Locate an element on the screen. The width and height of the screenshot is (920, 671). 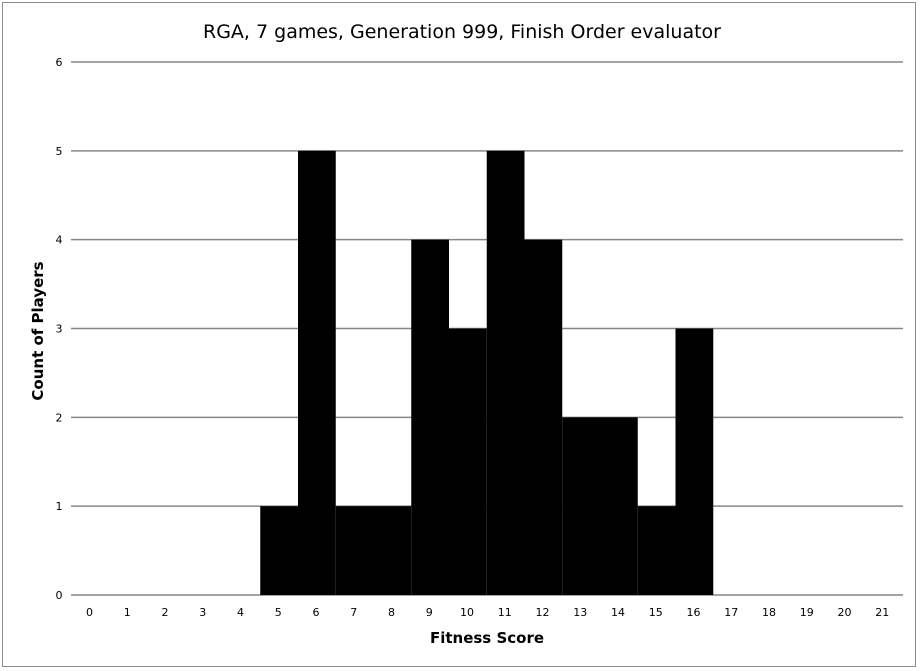
x-tick-label: 19 is located at coordinates (807, 612).